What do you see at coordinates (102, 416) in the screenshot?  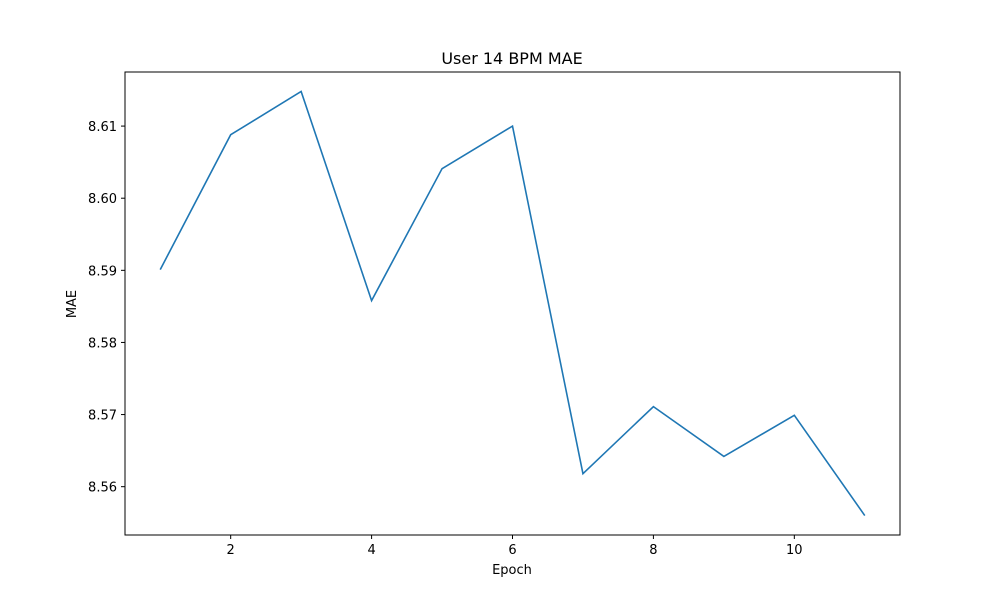 I see `y-tick-label: 8.57` at bounding box center [102, 416].